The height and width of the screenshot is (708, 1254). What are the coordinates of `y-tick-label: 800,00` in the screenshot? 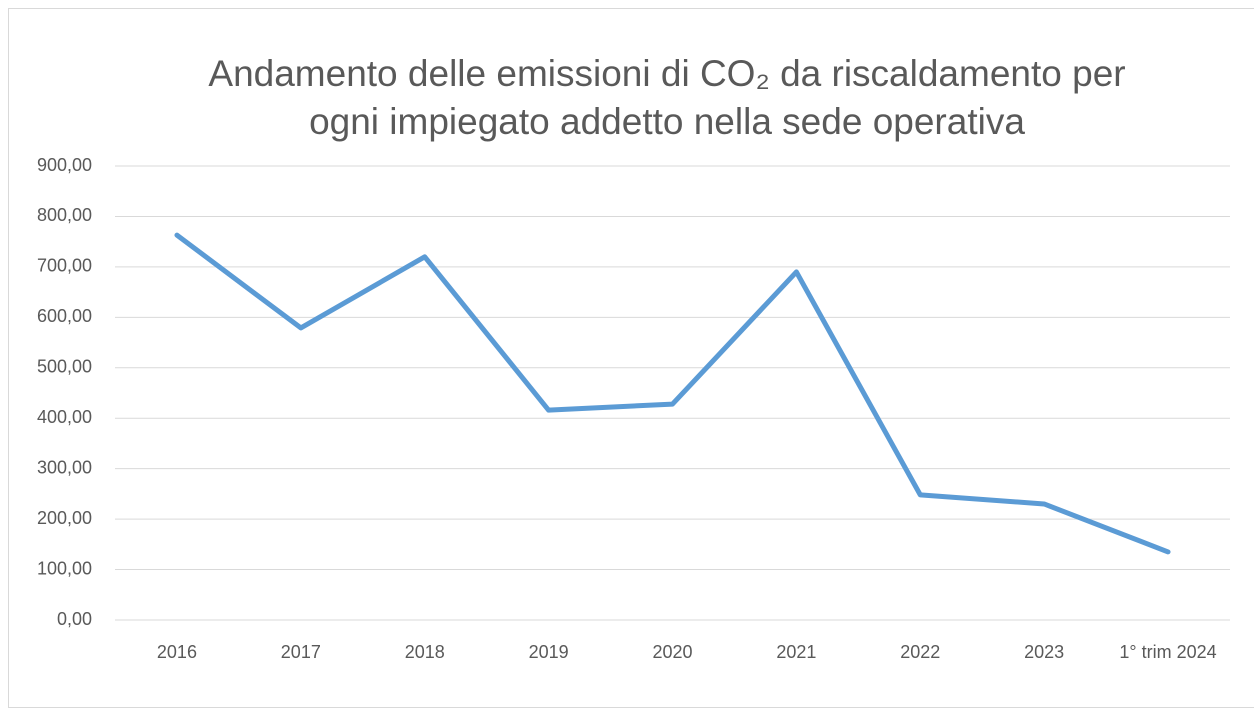 It's located at (64, 215).